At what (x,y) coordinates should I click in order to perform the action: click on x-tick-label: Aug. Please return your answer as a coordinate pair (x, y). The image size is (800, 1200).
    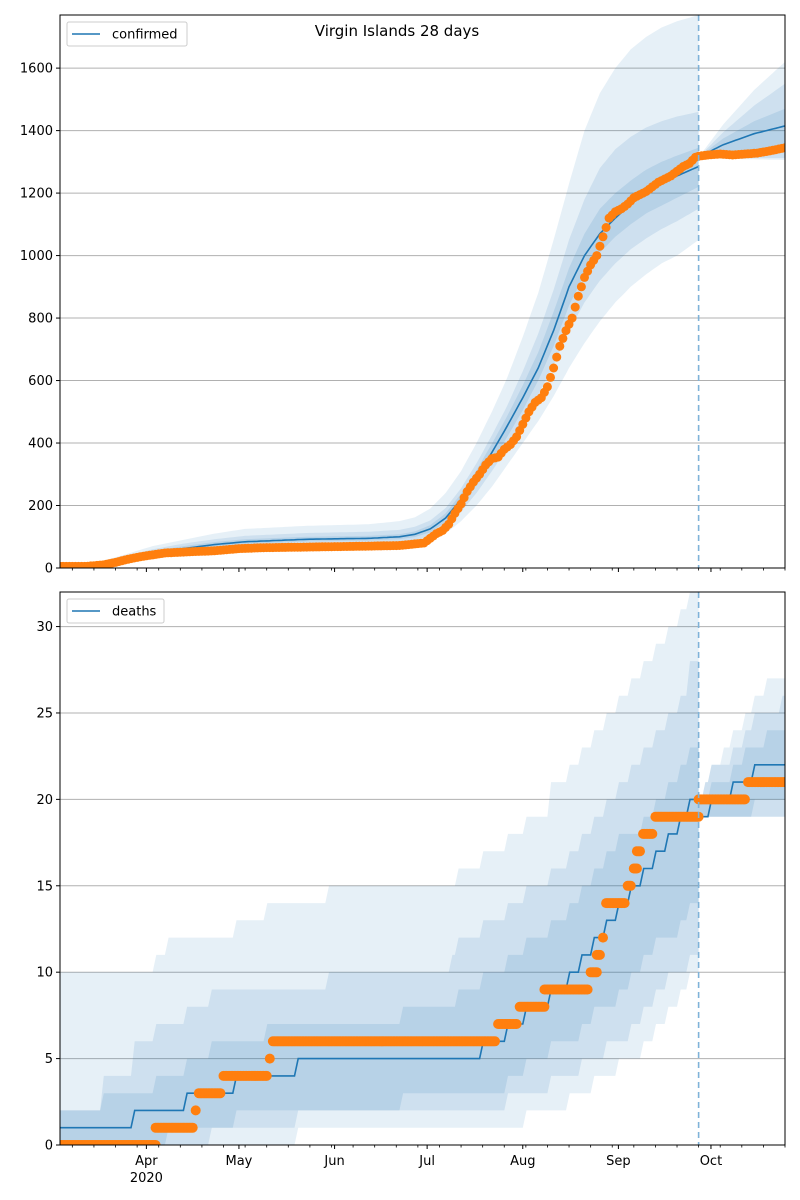
    Looking at the image, I should click on (522, 1161).